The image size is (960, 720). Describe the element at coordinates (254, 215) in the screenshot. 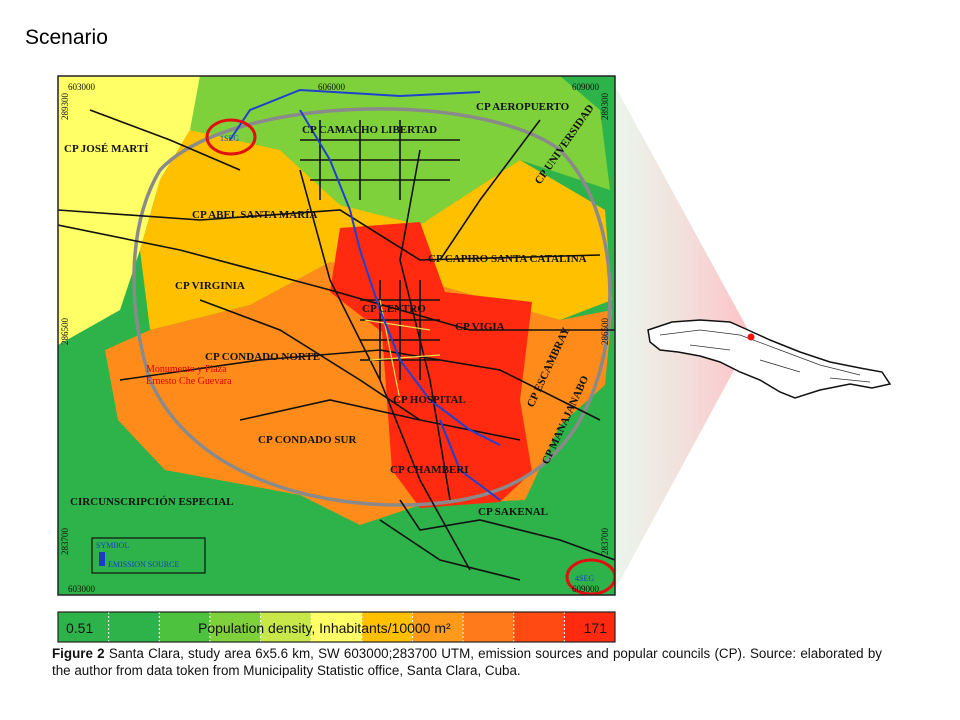

I see `council-label: CP ABEL SANTA MARÍA` at that location.